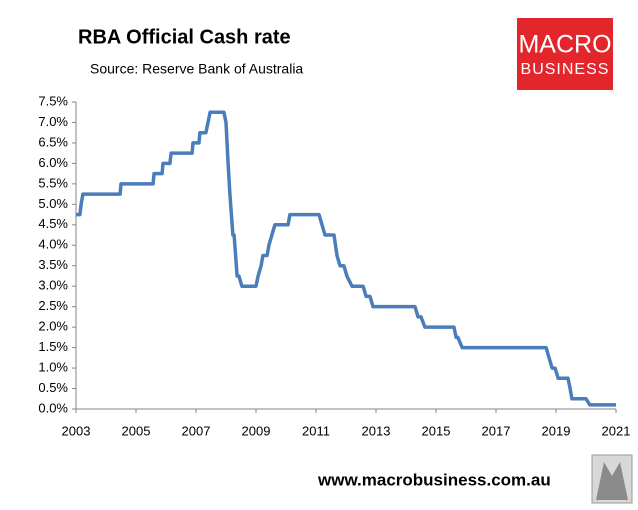  What do you see at coordinates (53, 387) in the screenshot?
I see `y-tick-label: 0.5%` at bounding box center [53, 387].